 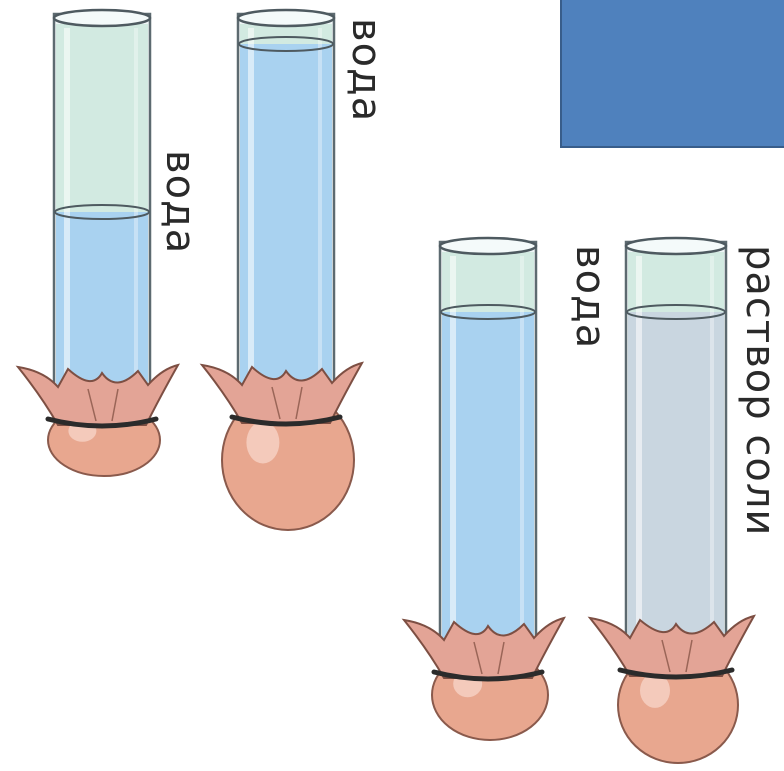 I want to click on tube-4-label: раствор соли, so click(x=760, y=391).